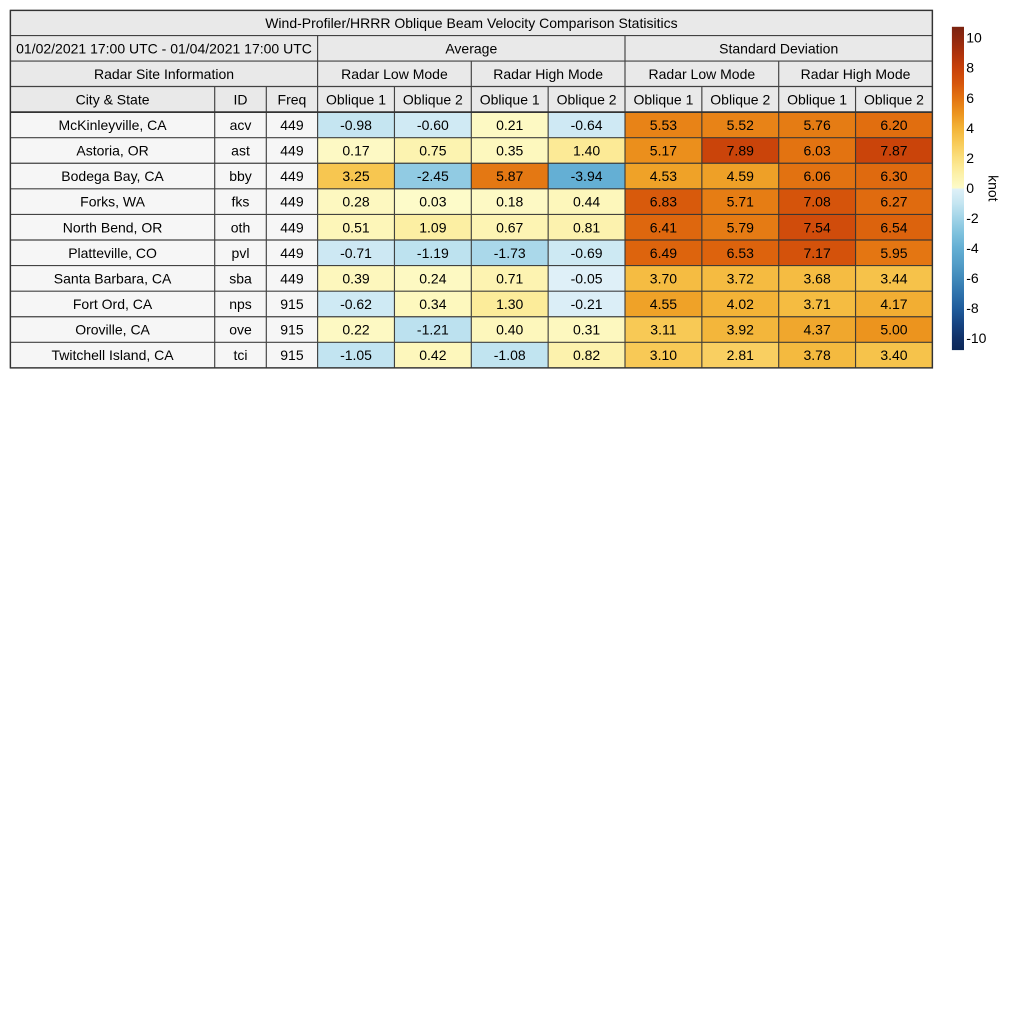 The image size is (1024, 1024). Describe the element at coordinates (509, 125) in the screenshot. I see `svg-text: 0.21` at that location.